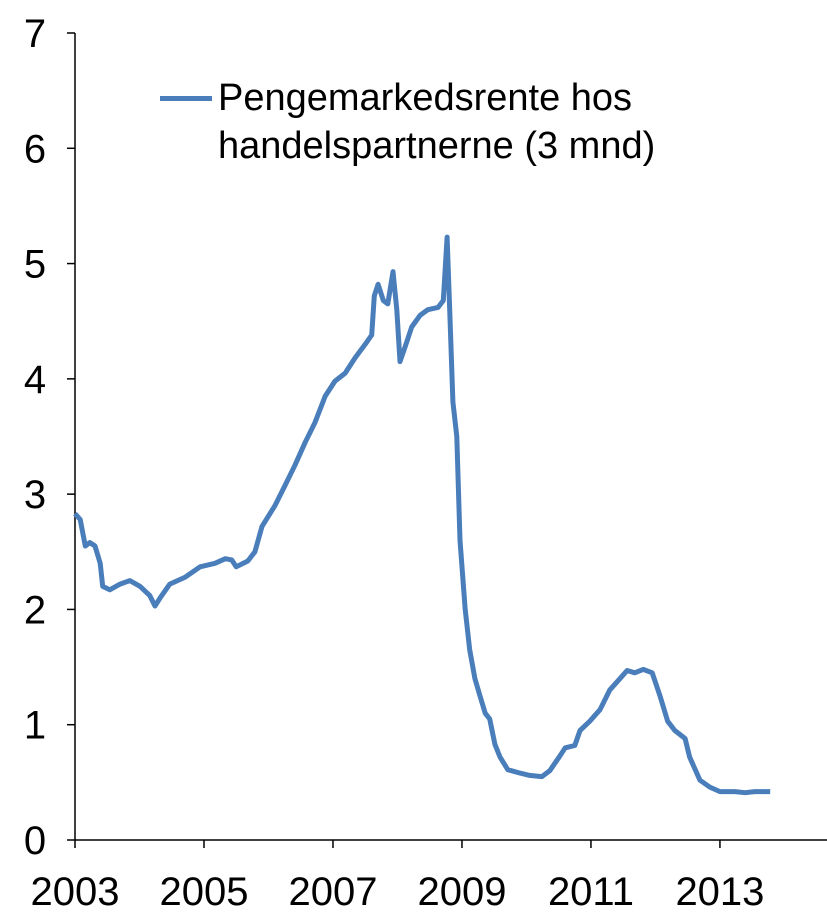 Image resolution: width=827 pixels, height=912 pixels. What do you see at coordinates (35, 265) in the screenshot?
I see `y-tick-label: 5` at bounding box center [35, 265].